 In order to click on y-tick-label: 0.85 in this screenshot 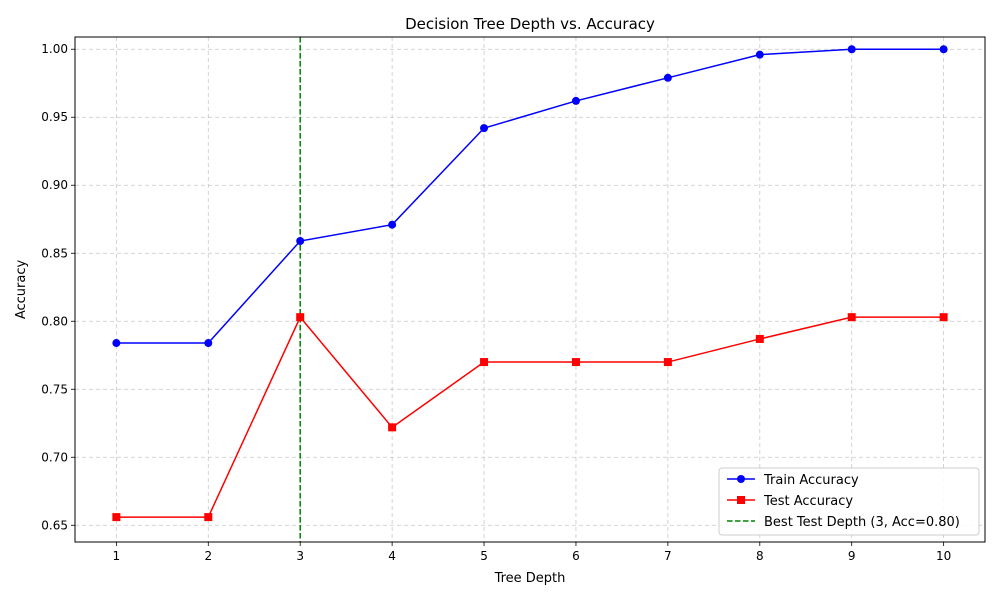, I will do `click(54, 253)`.